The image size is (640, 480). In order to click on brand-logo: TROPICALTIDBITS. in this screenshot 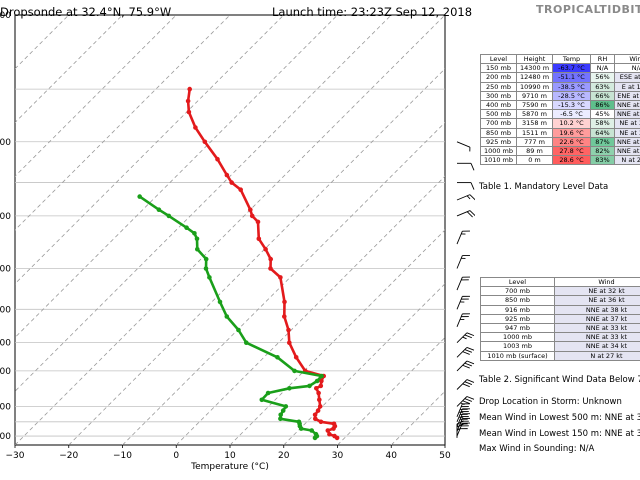, I will do `click(588, 9)`.